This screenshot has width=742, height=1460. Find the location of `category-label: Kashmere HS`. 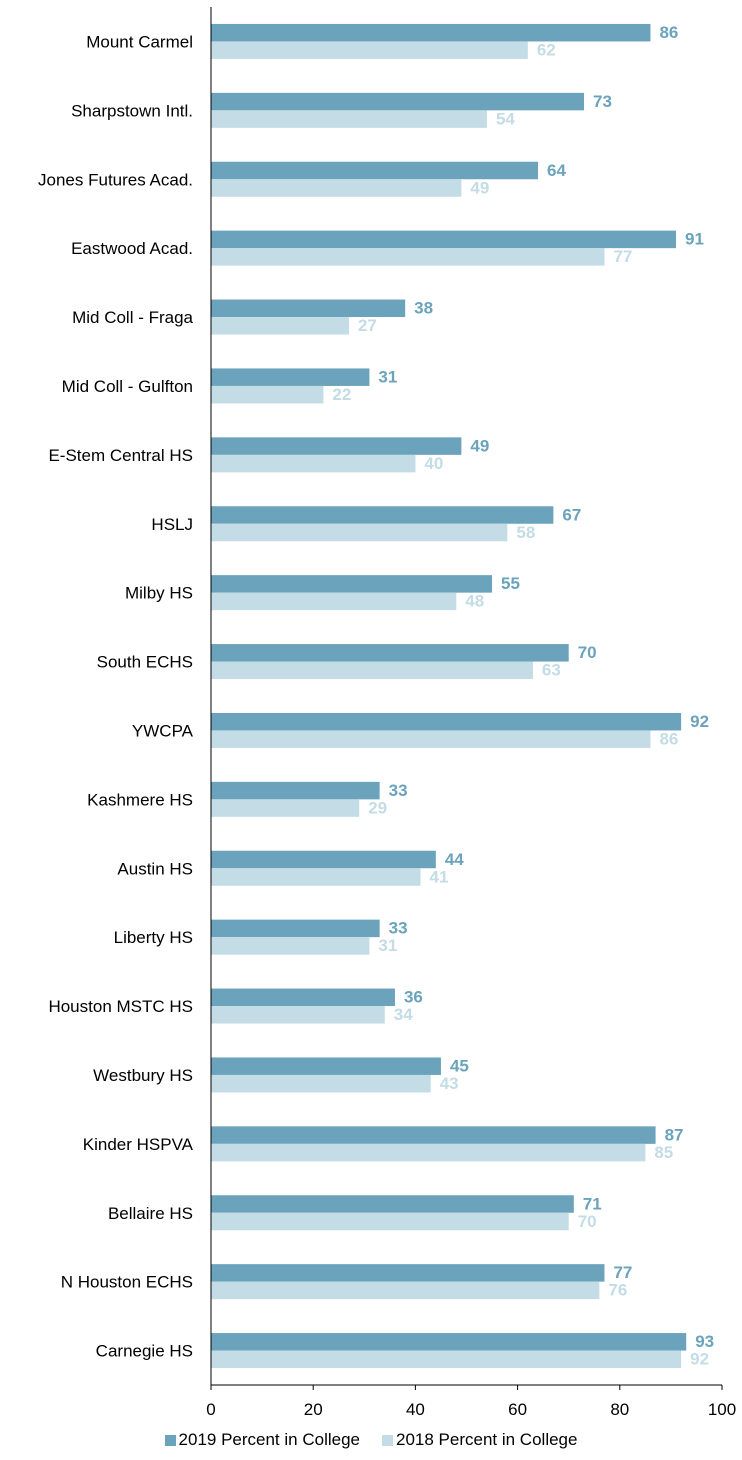

category-label: Kashmere HS is located at coordinates (140, 799).